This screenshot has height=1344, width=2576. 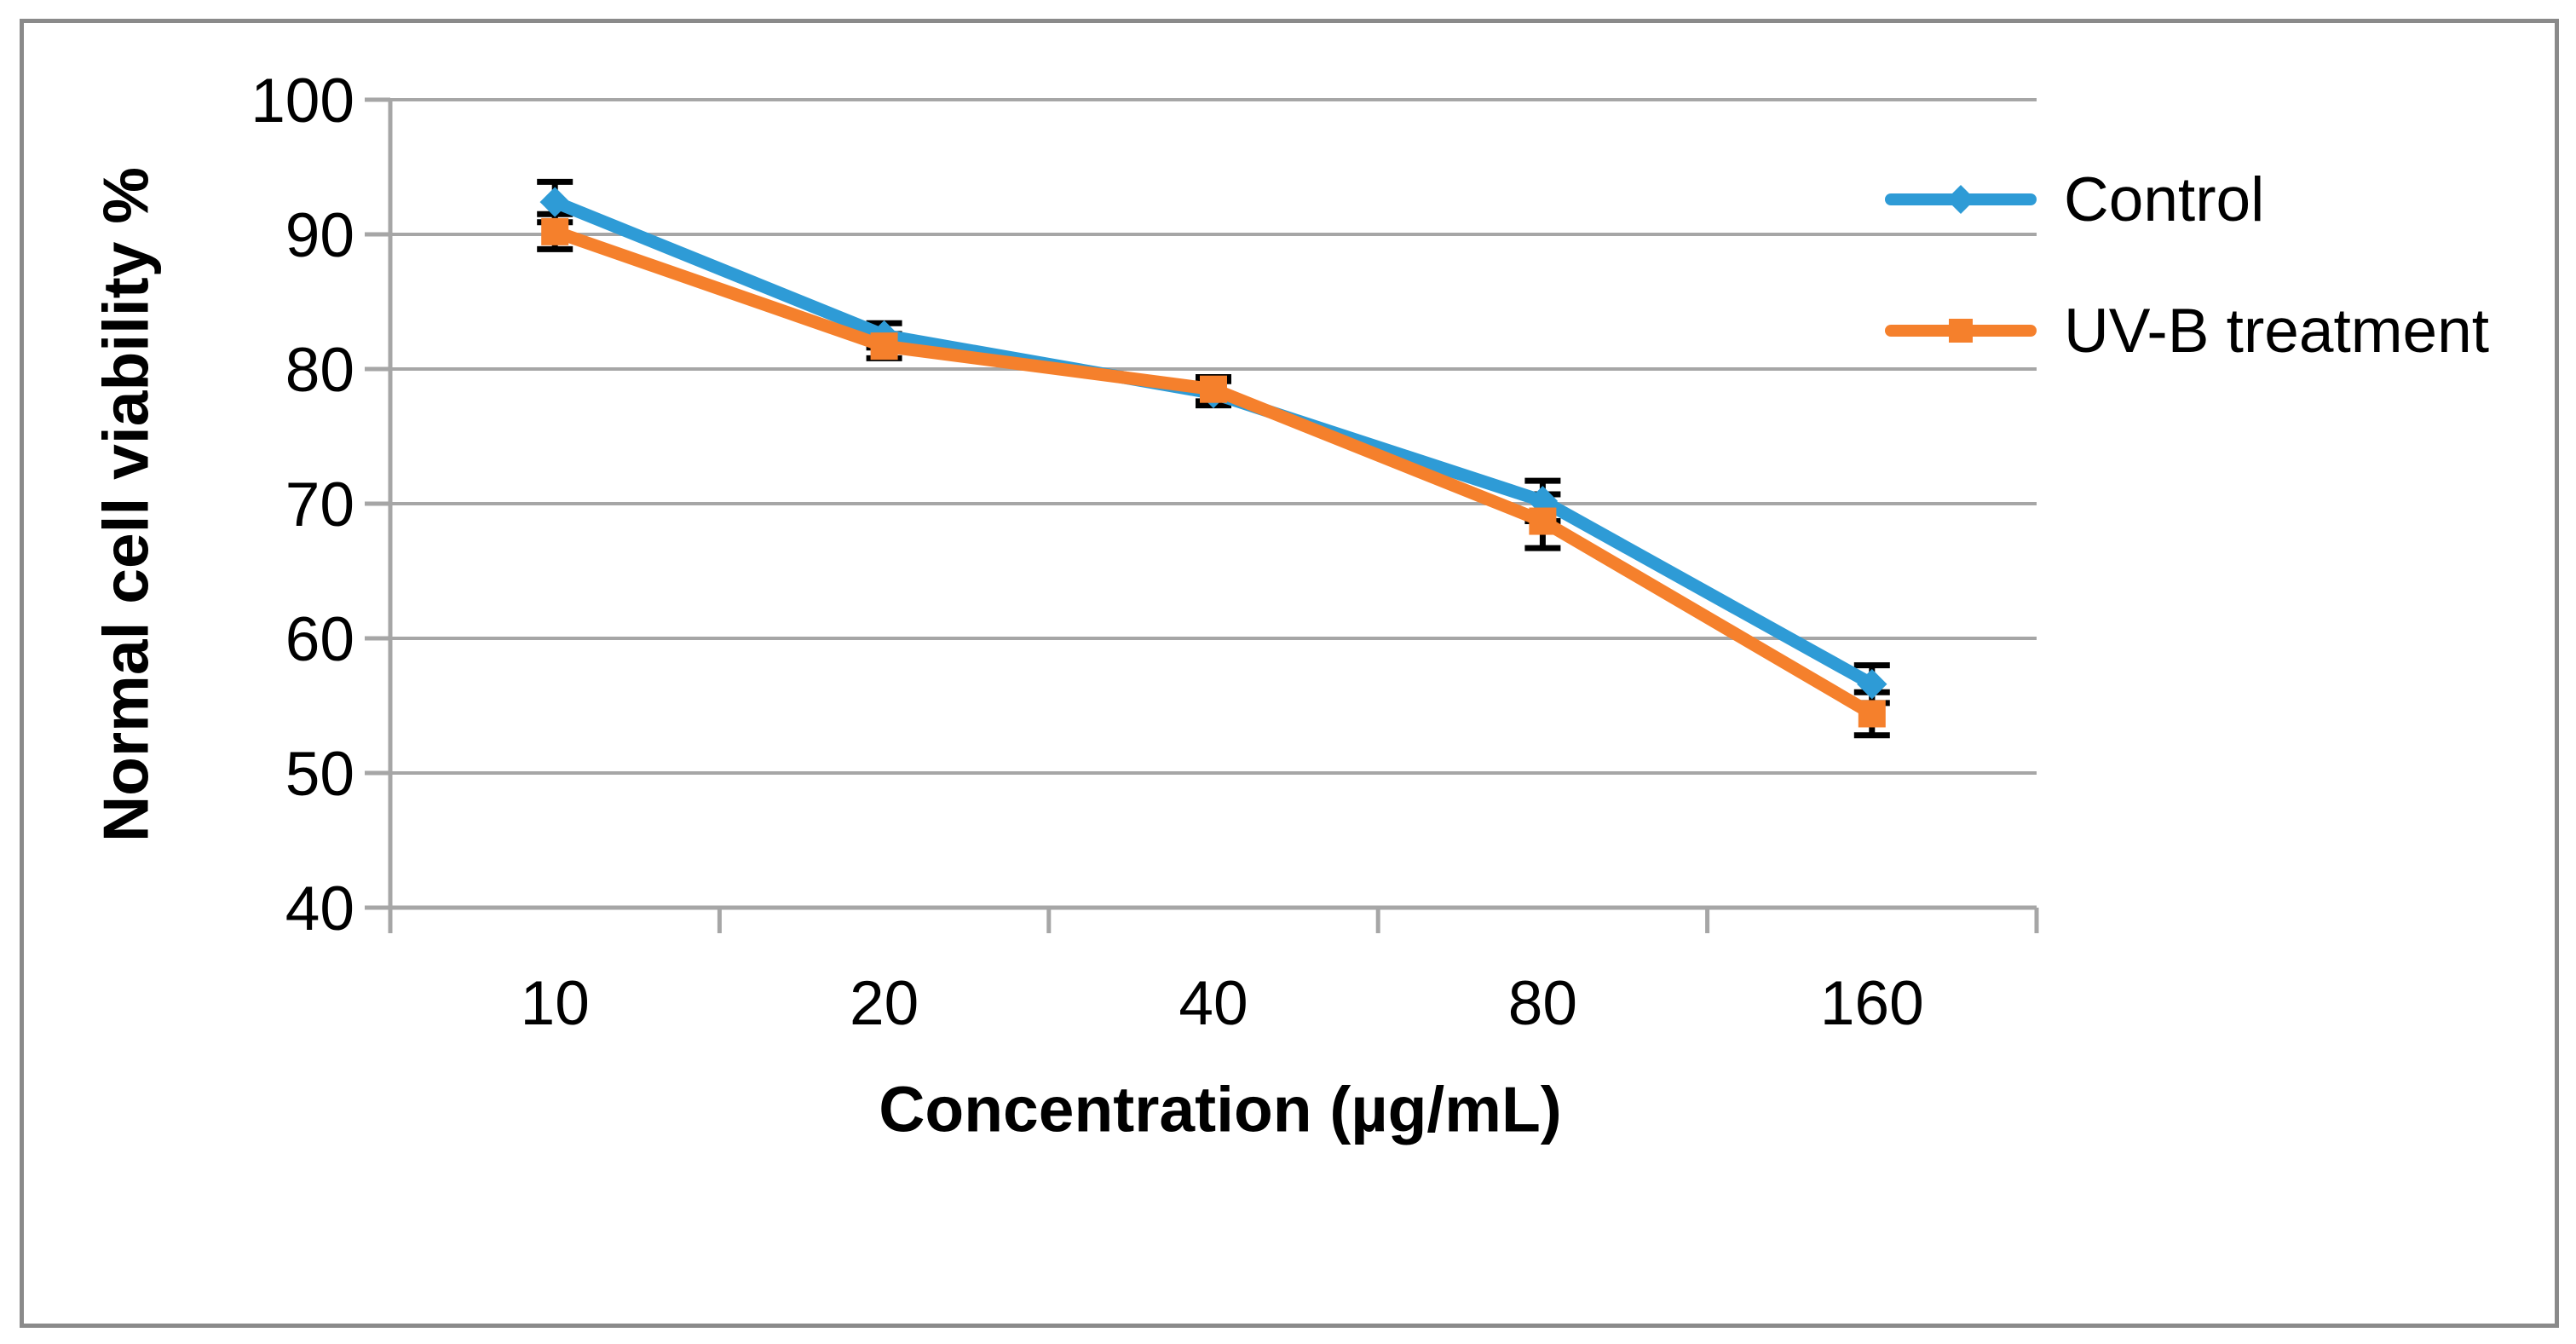 What do you see at coordinates (1220, 1109) in the screenshot?
I see `x-axis-title: Concentration (µg/mL)` at bounding box center [1220, 1109].